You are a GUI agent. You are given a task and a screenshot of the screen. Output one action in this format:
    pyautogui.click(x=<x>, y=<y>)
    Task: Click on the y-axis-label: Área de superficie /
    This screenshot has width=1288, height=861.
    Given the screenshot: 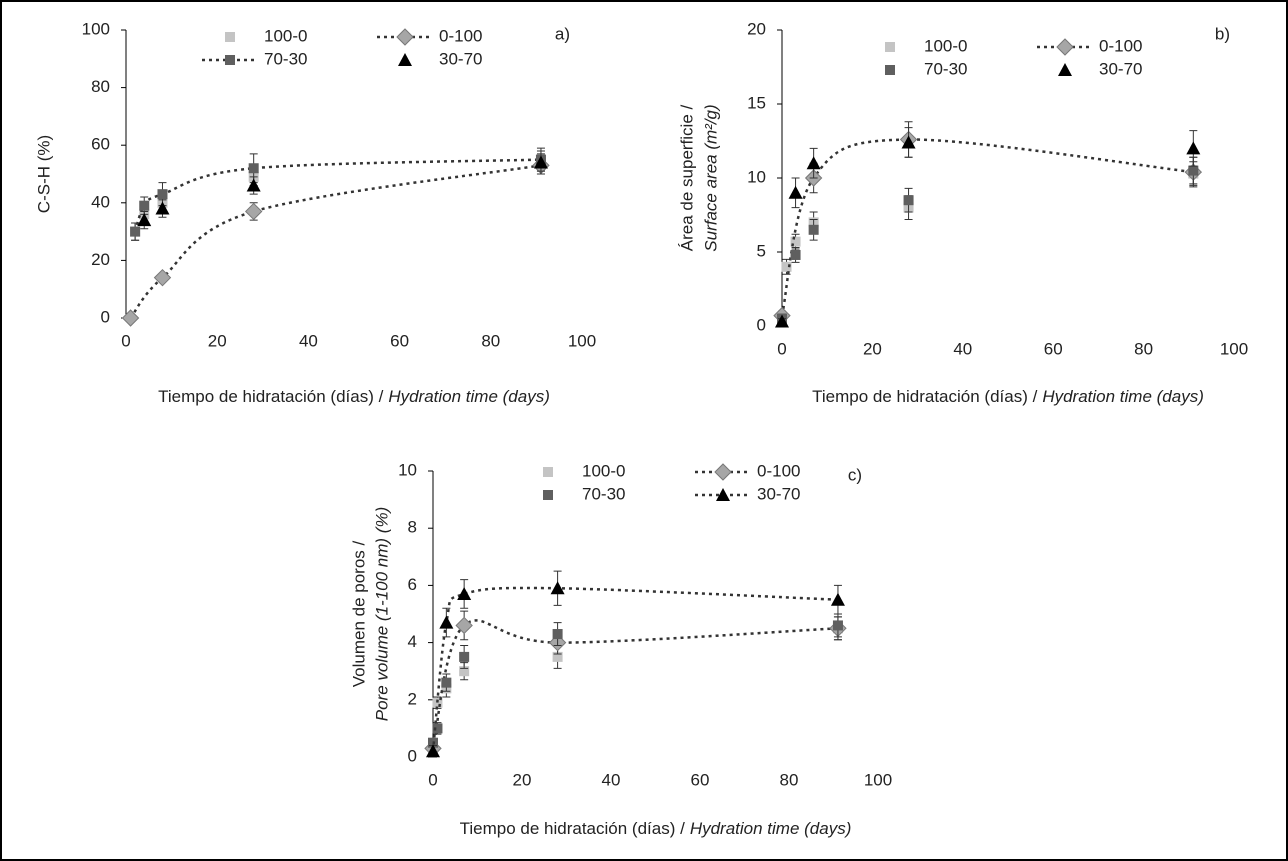 What is the action you would take?
    pyautogui.click(x=686, y=177)
    